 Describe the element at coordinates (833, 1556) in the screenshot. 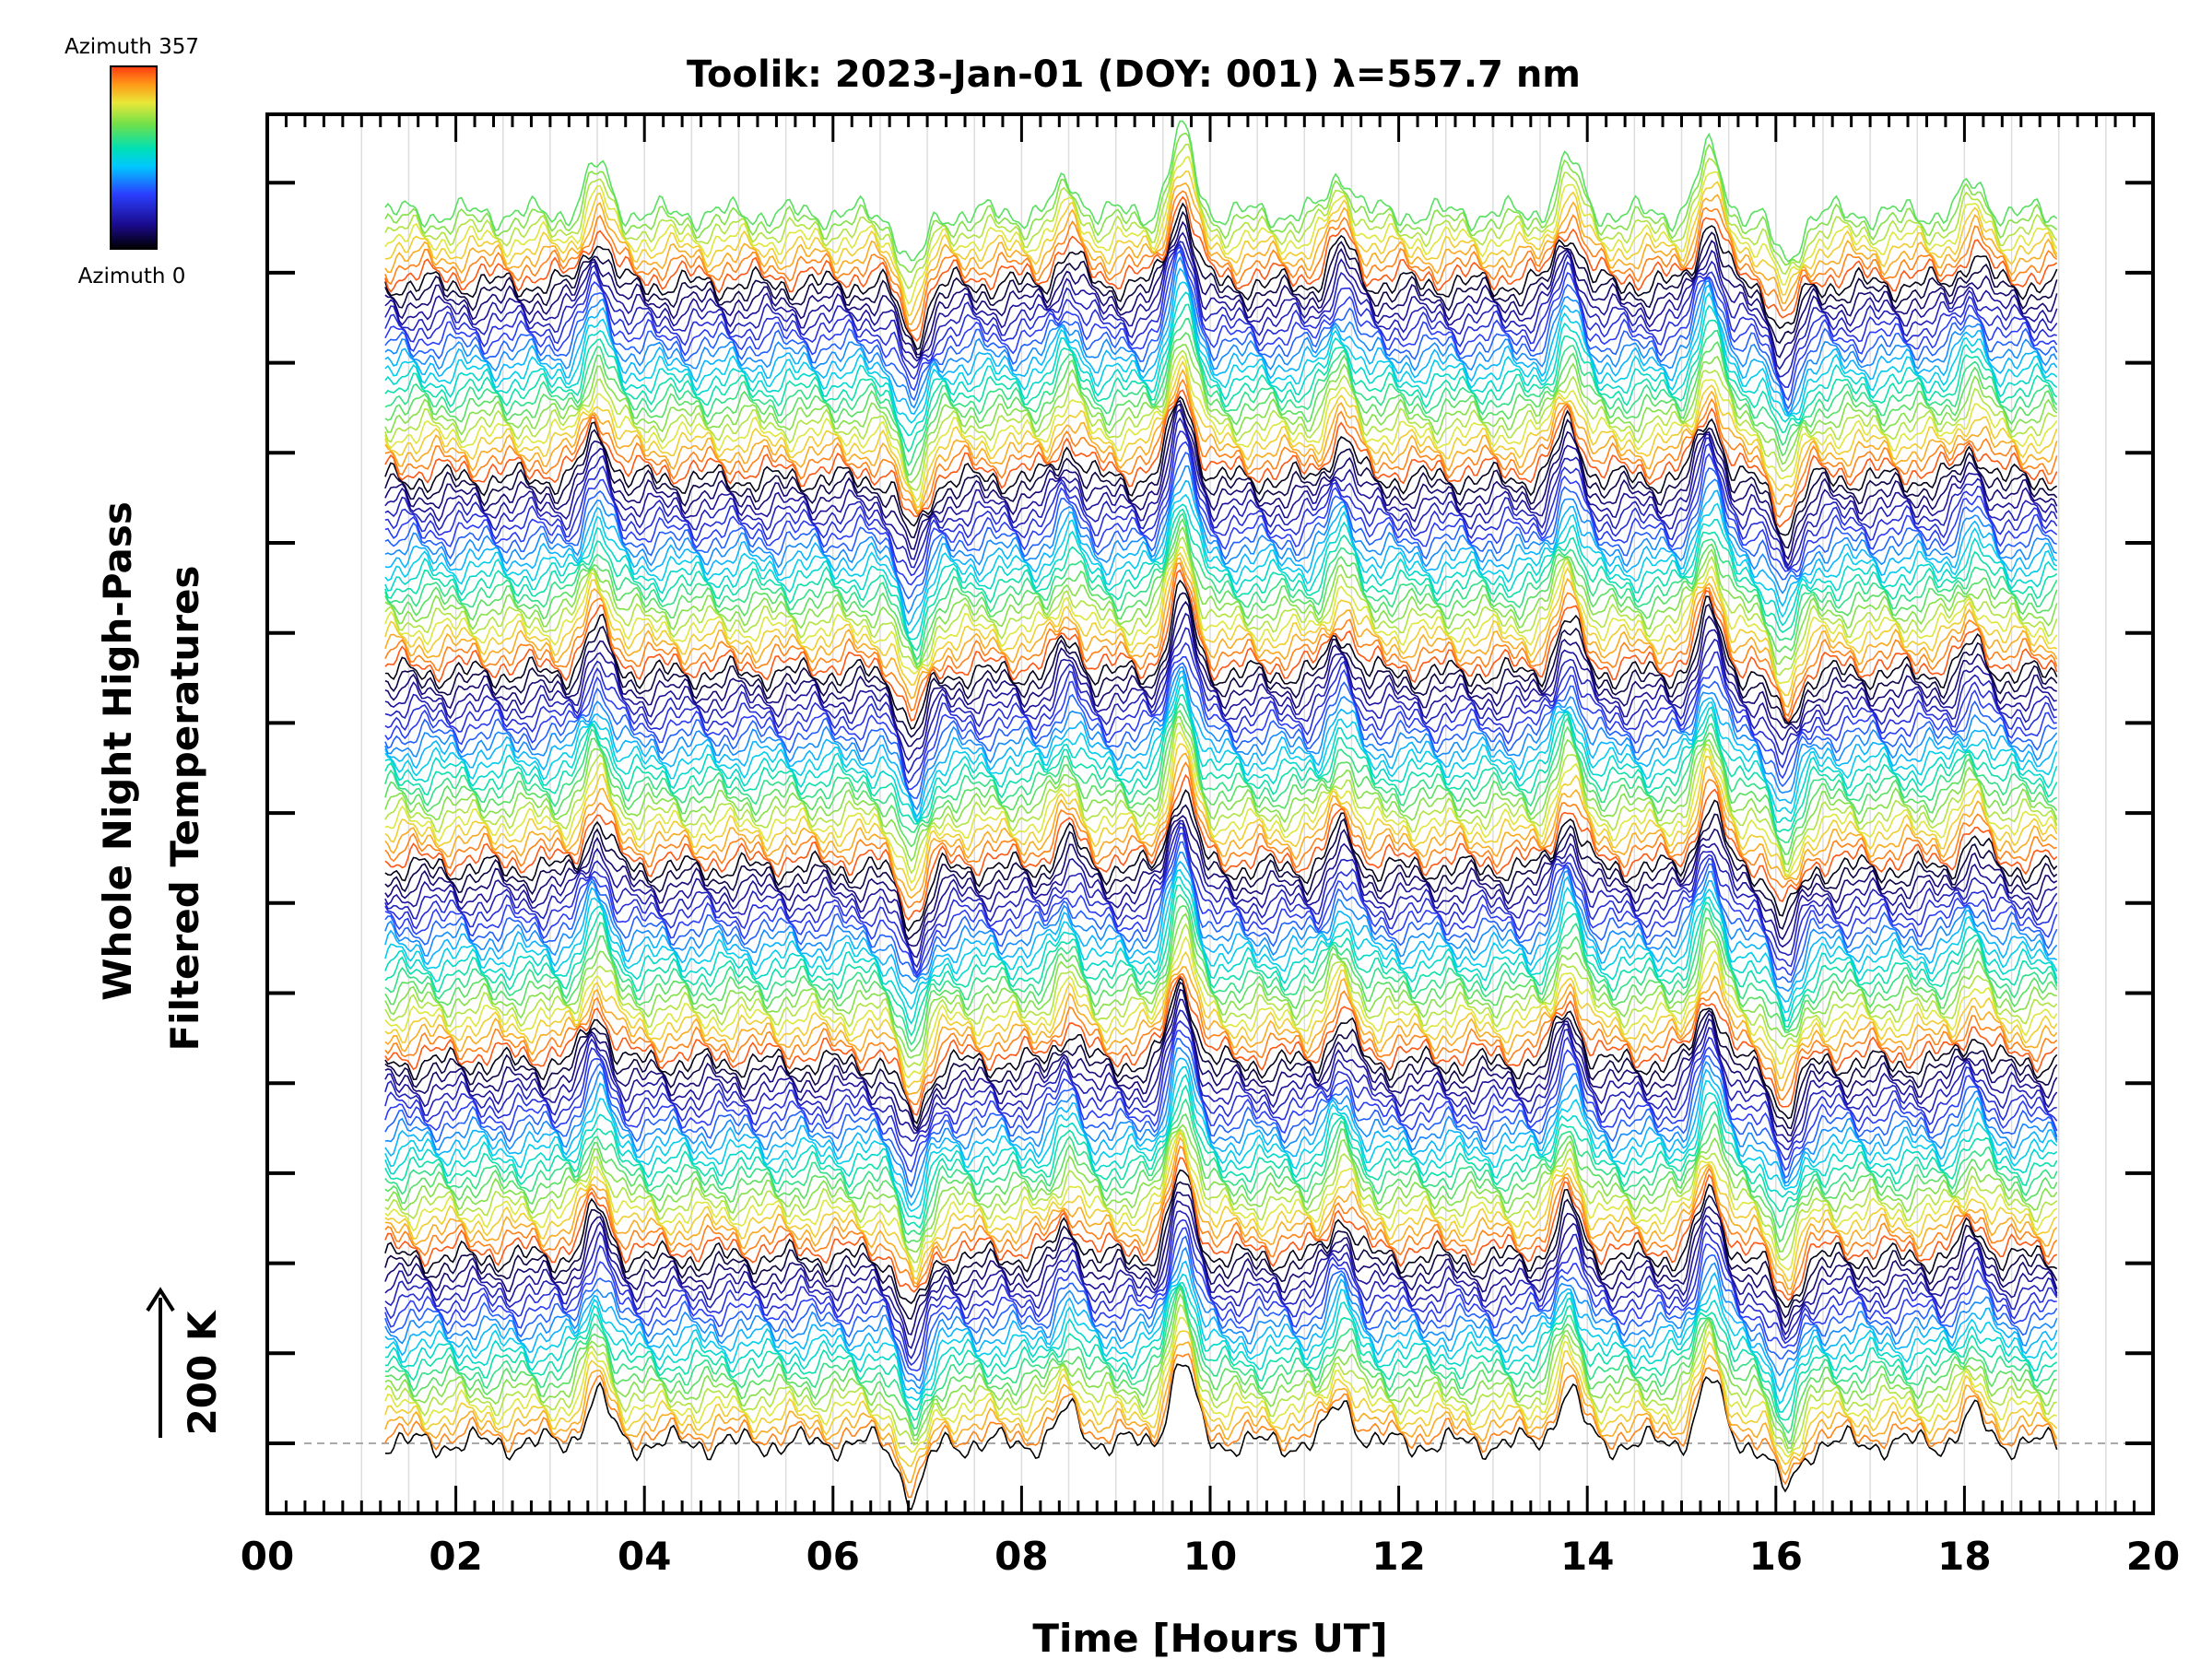

I see `x-tick-label: 06` at that location.